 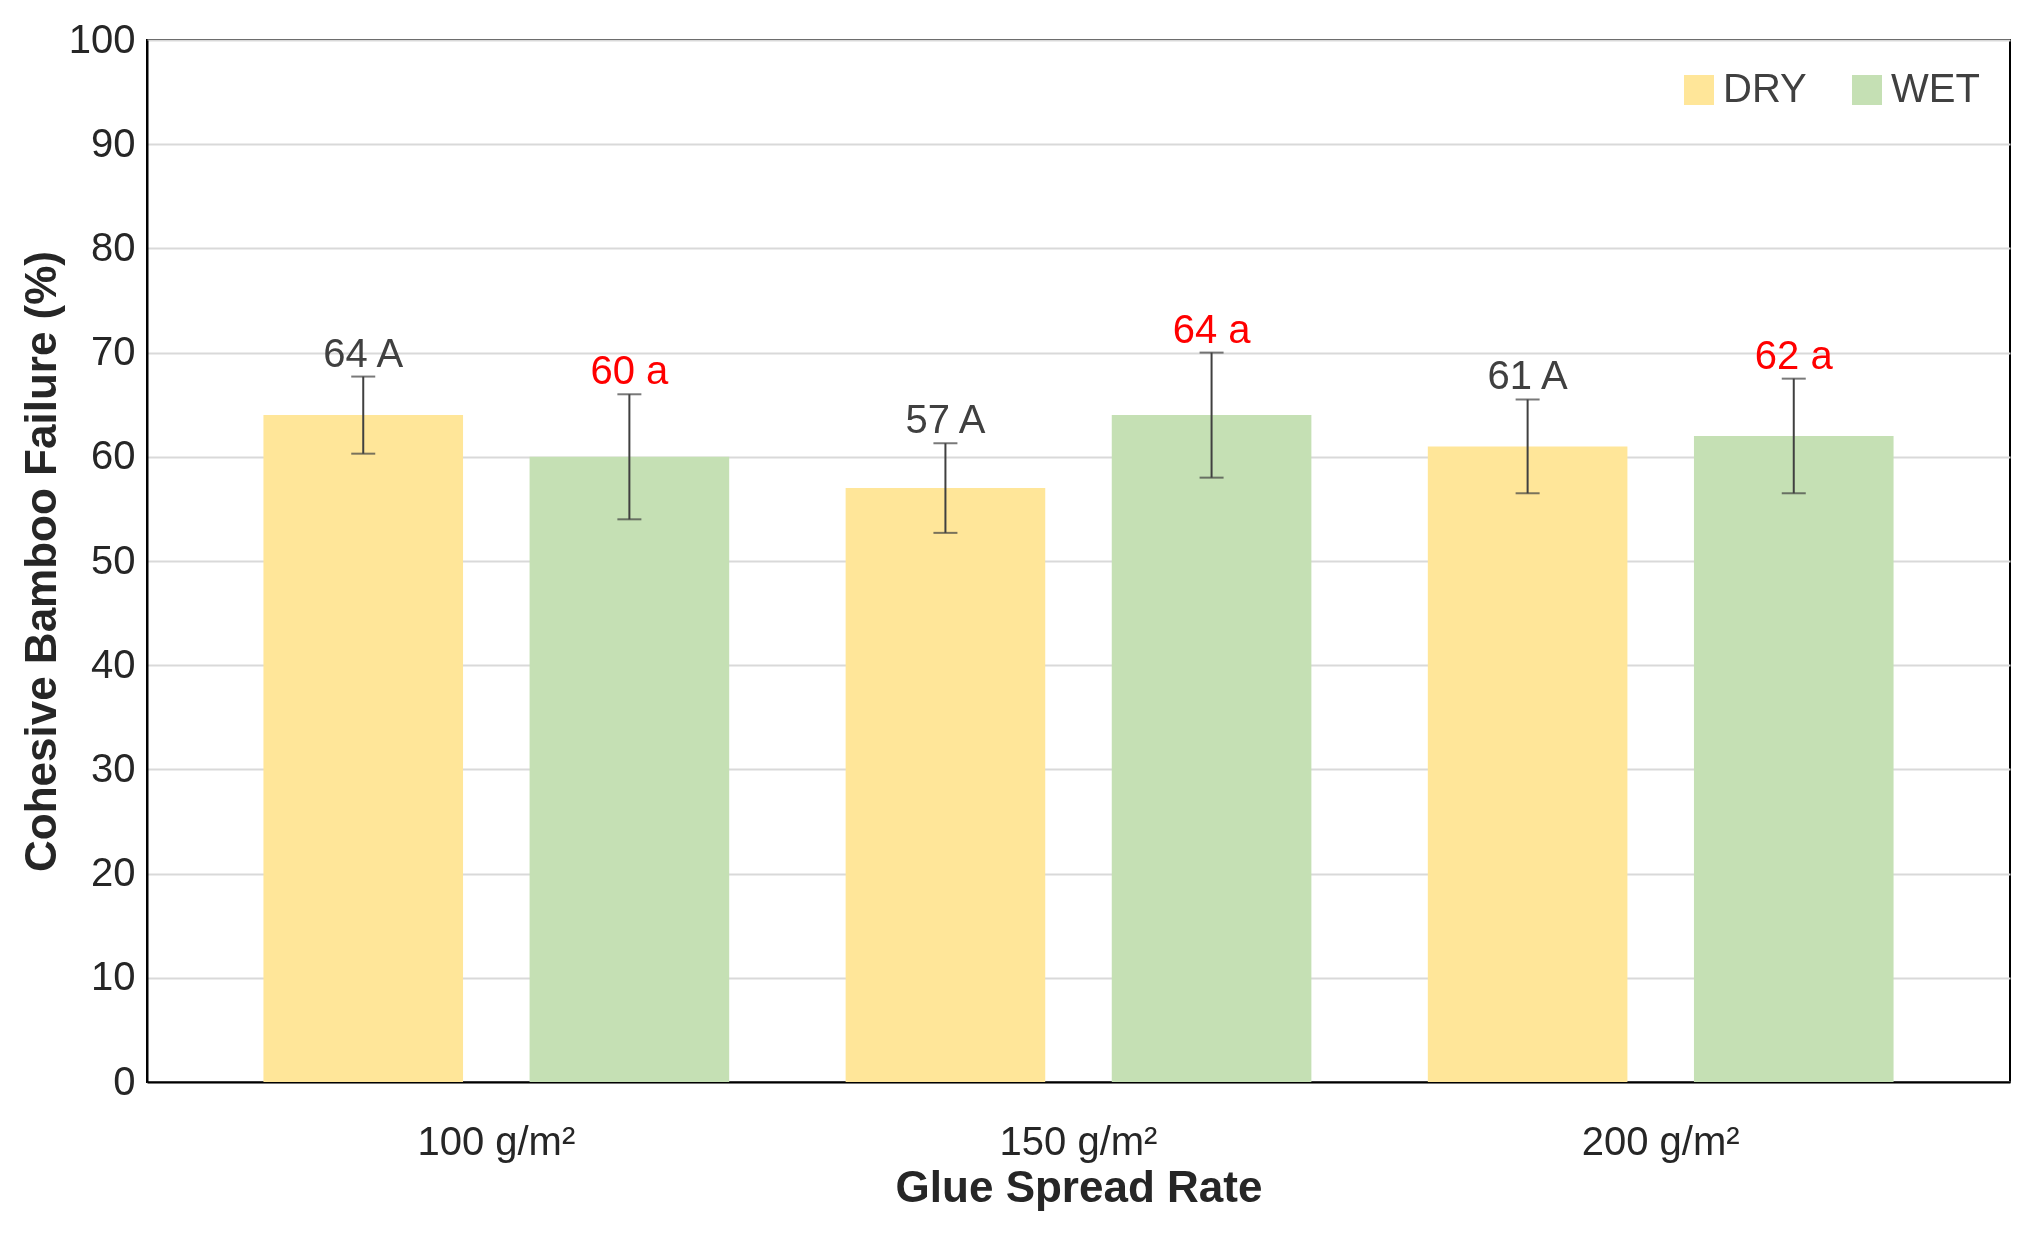 What do you see at coordinates (113, 142) in the screenshot?
I see `y-tick-label: 90` at bounding box center [113, 142].